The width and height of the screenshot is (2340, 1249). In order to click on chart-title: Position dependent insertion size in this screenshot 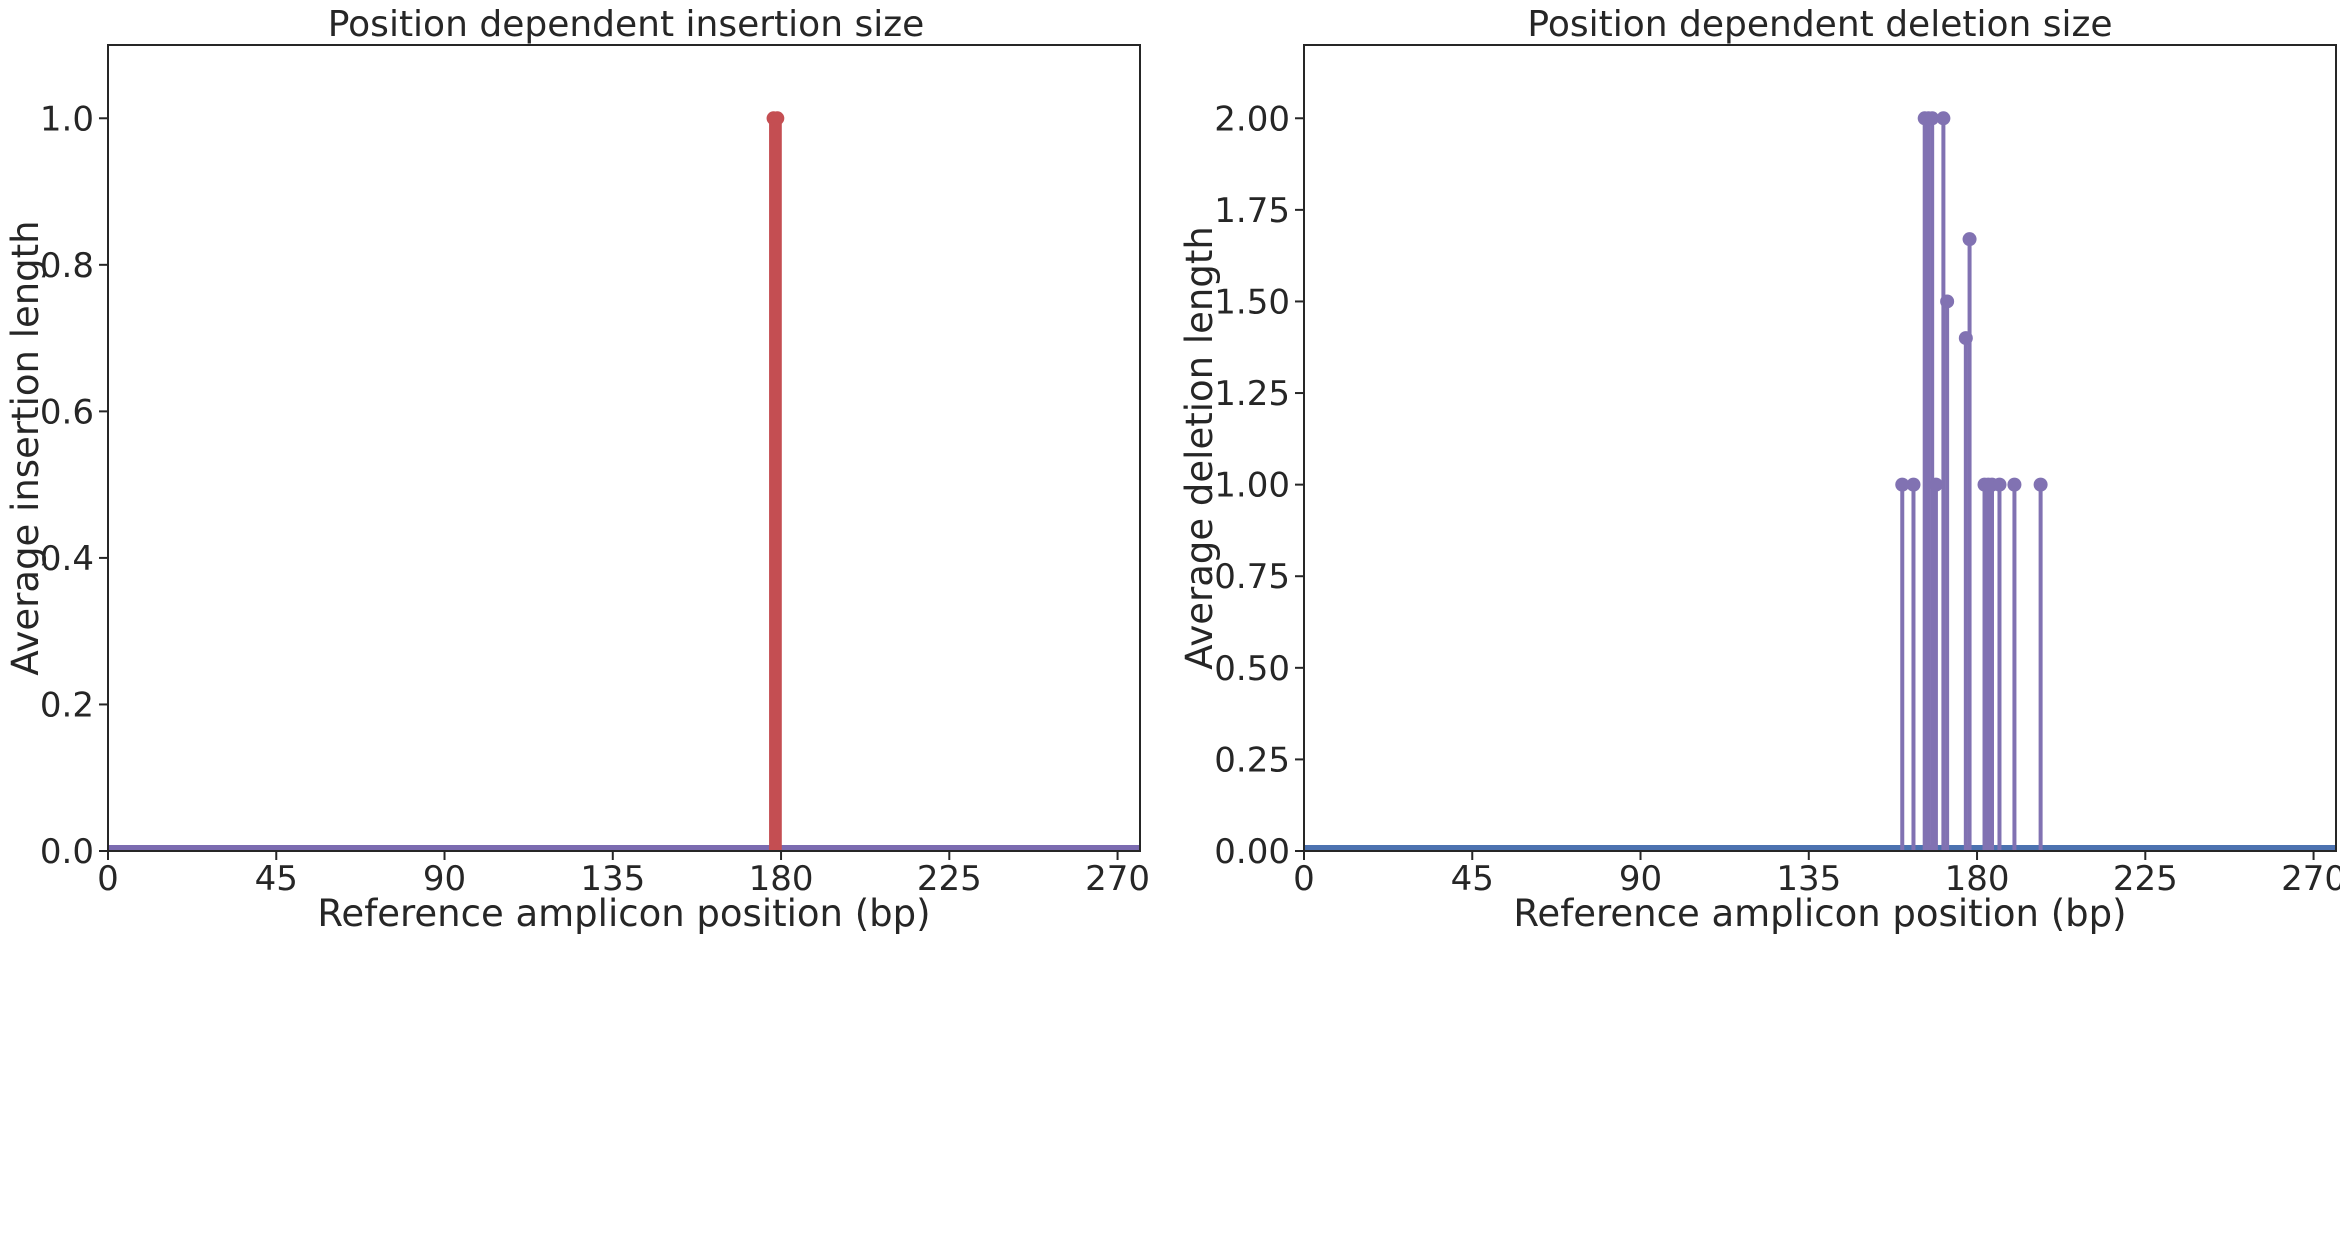, I will do `click(626, 24)`.